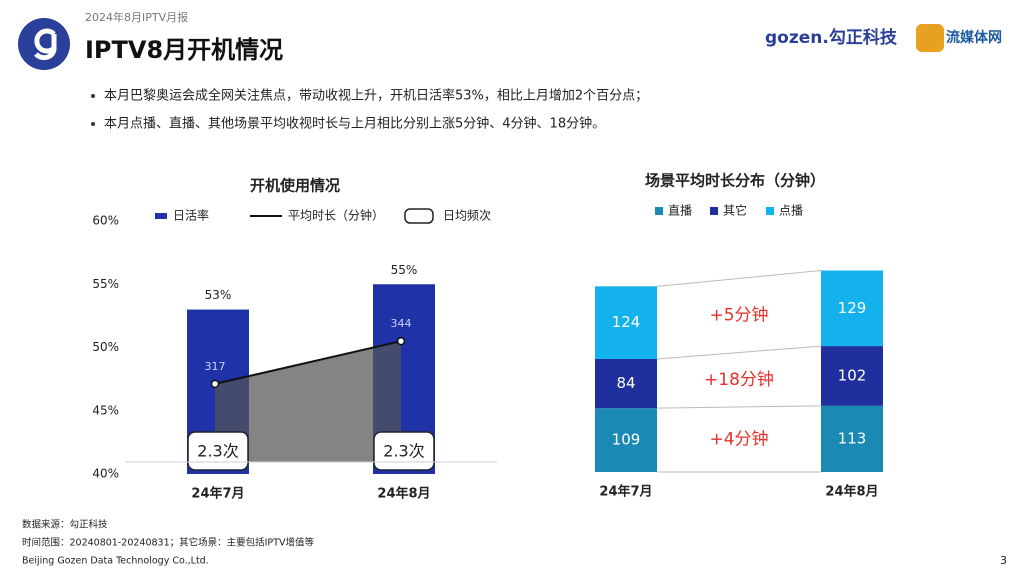 This screenshot has height=576, width=1024. Describe the element at coordinates (974, 37) in the screenshot. I see `brand-logo: 流媒体网` at that location.